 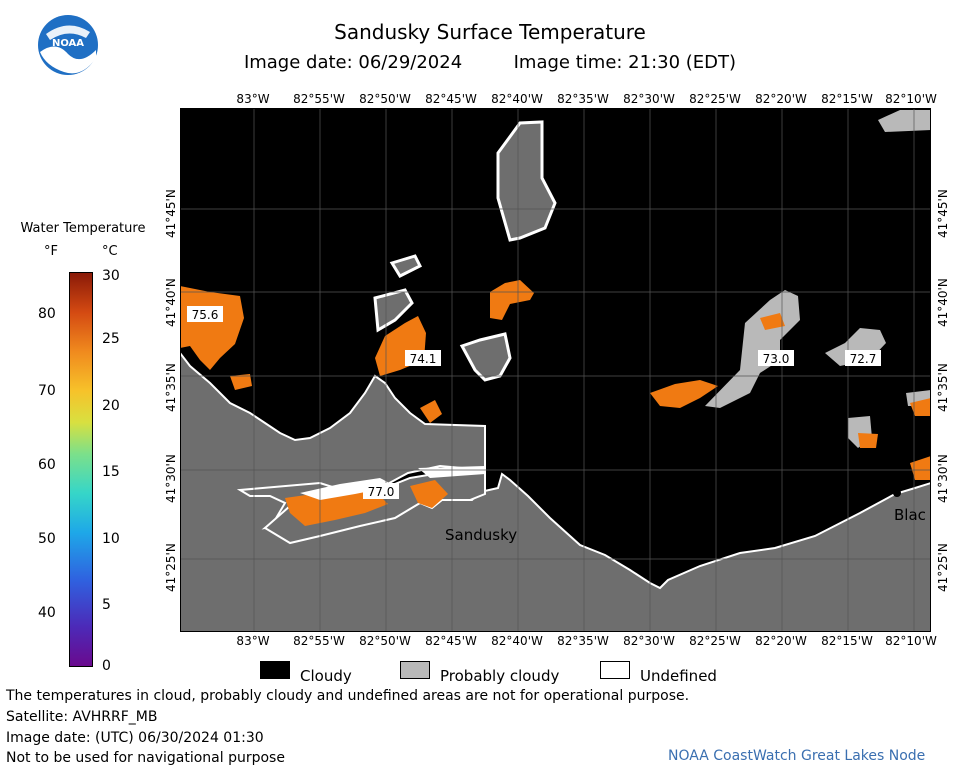 What do you see at coordinates (111, 339) in the screenshot?
I see `legend-c-tick: 25` at bounding box center [111, 339].